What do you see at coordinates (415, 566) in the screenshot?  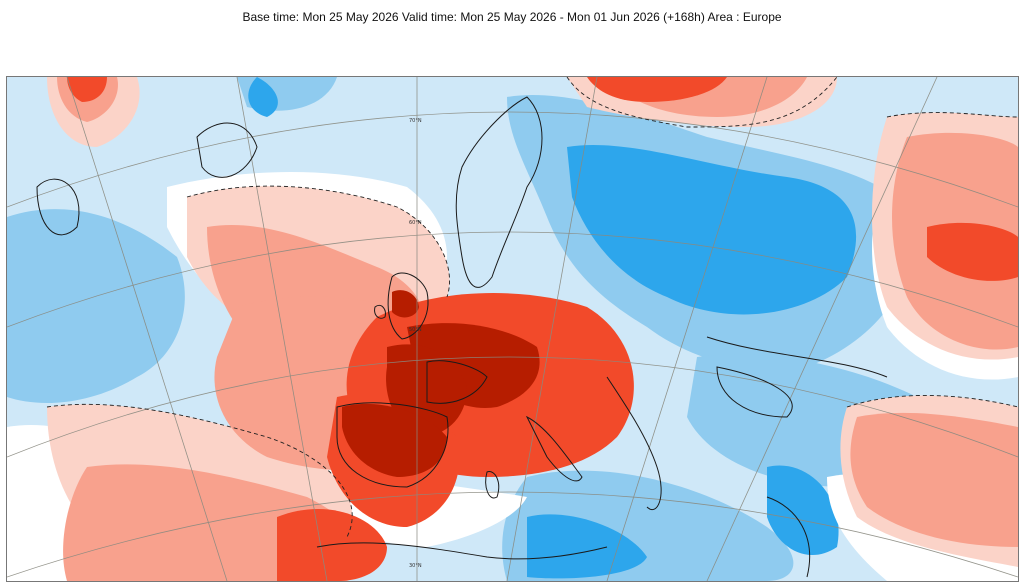 I see `lat-label-30: 30°N` at bounding box center [415, 566].